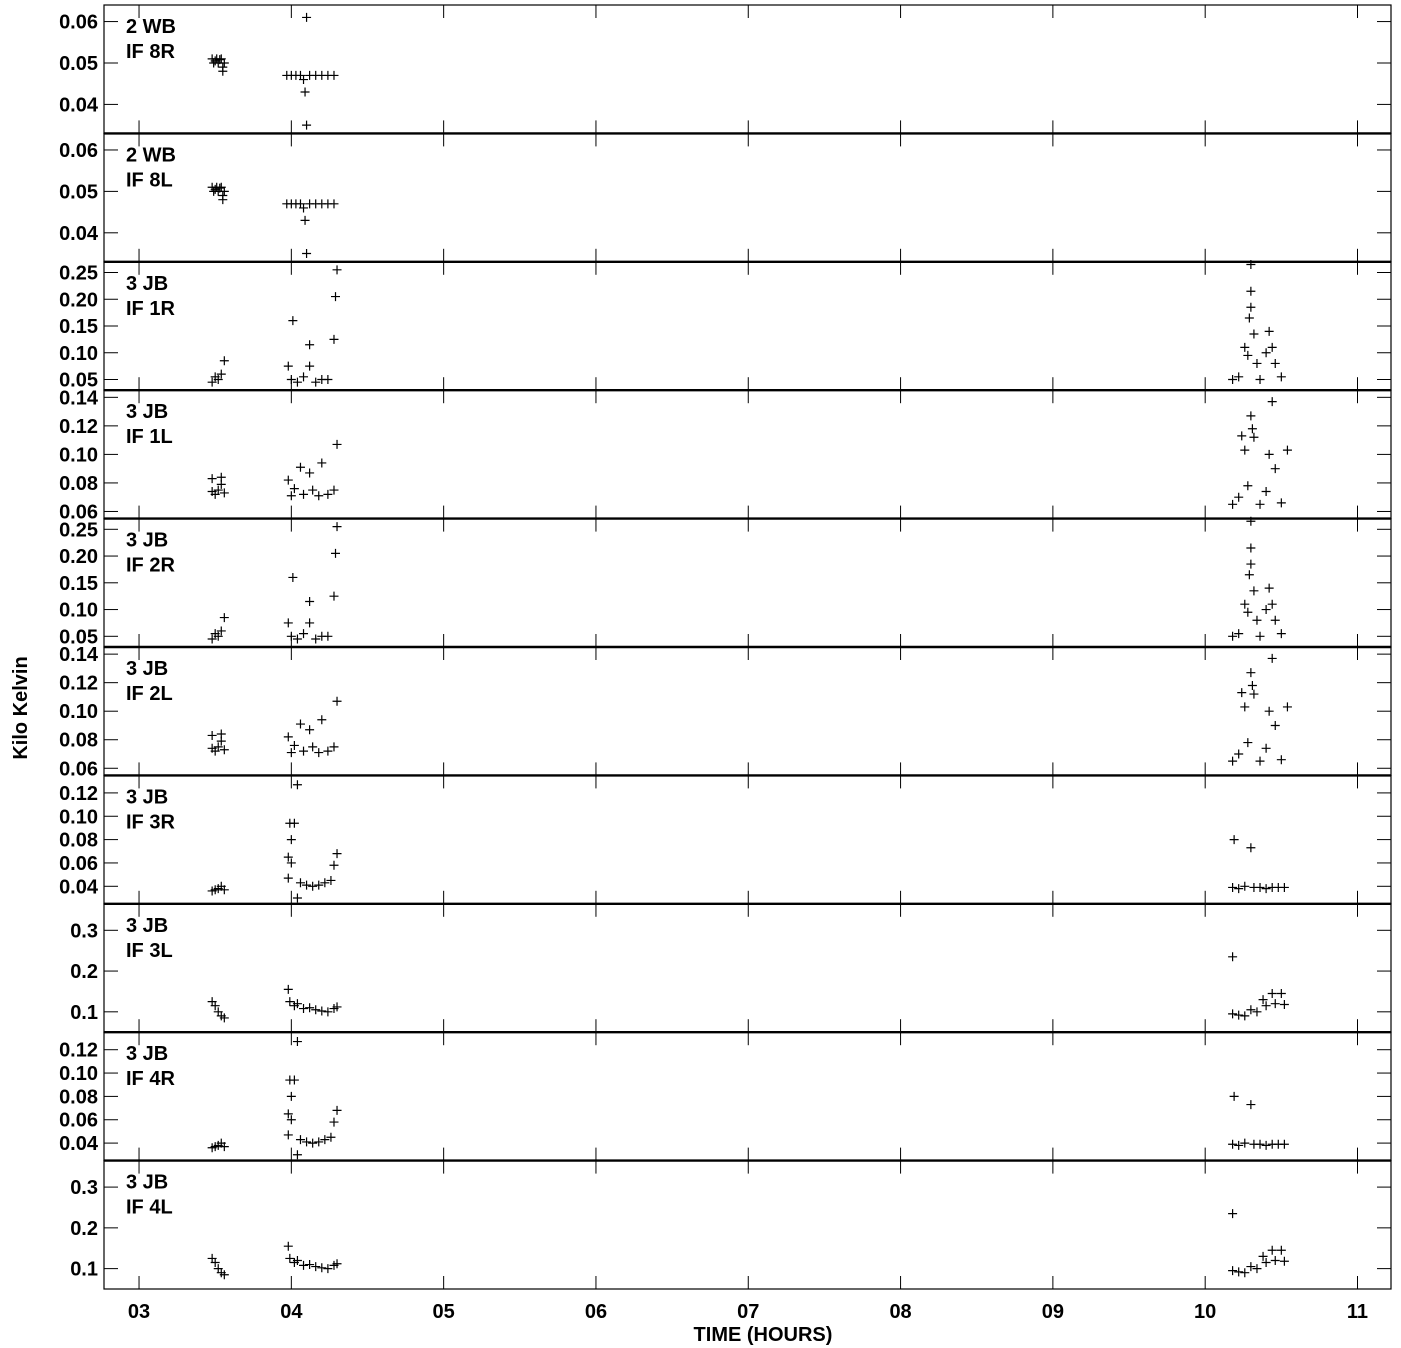 Image resolution: width=1401 pixels, height=1348 pixels. I want to click on panel-label-antenna: 2 WB, so click(151, 155).